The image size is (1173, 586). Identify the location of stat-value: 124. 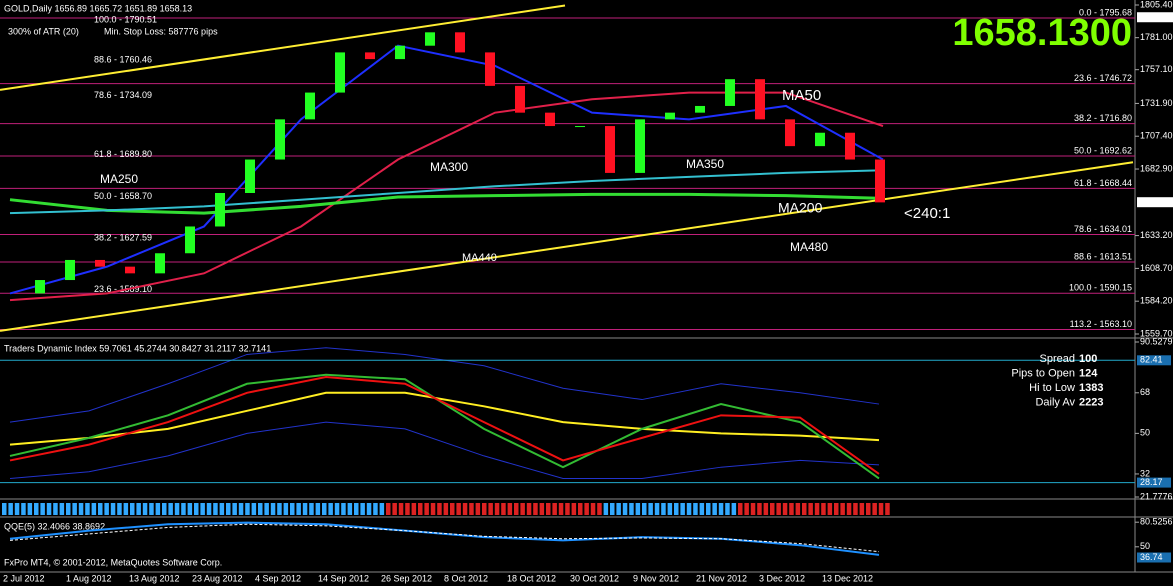
(1088, 373).